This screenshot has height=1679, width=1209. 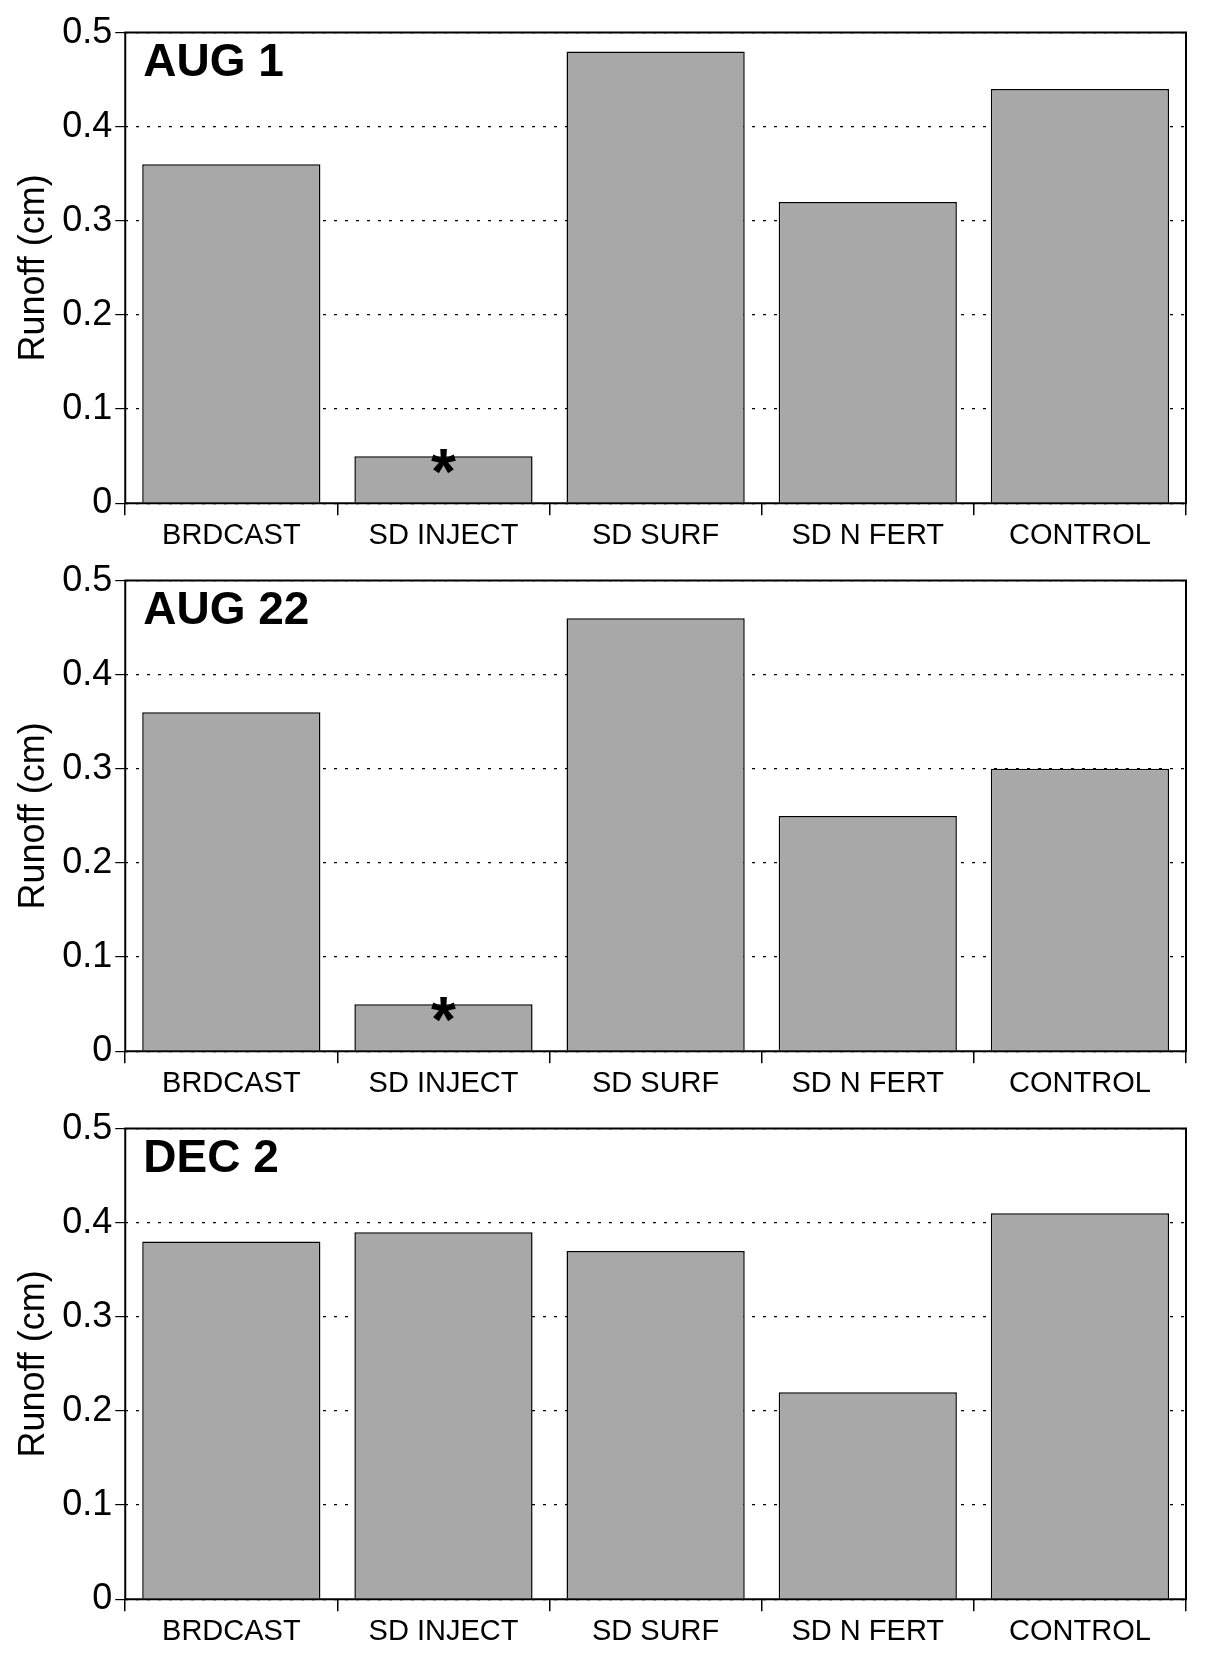 What do you see at coordinates (211, 1156) in the screenshot?
I see `chart-title: DEC 2` at bounding box center [211, 1156].